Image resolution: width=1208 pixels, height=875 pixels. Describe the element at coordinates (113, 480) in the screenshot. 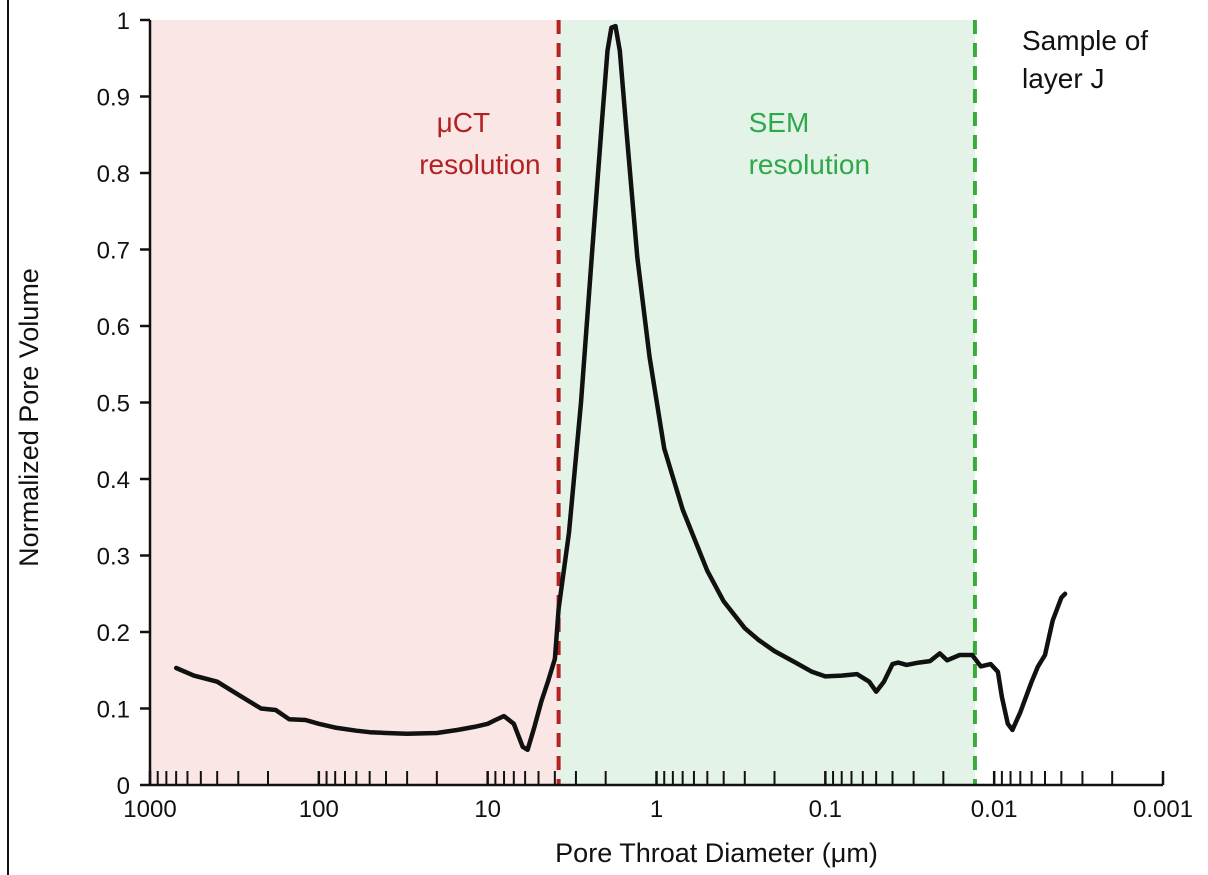

I see `y-tick-label: 0.4` at that location.